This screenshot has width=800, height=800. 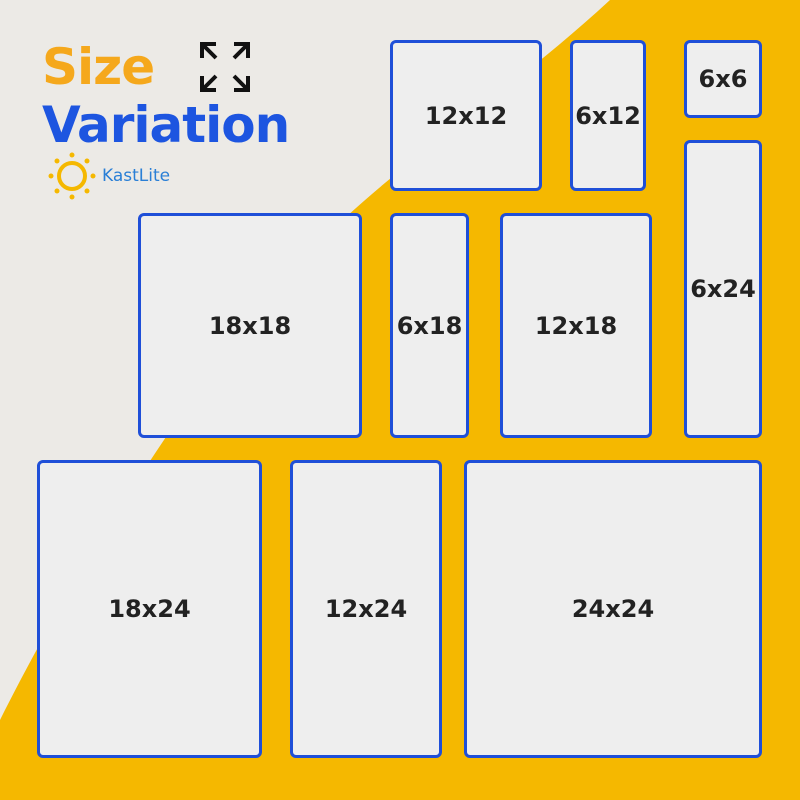 I want to click on panel-12x24: 12x24, so click(x=366, y=609).